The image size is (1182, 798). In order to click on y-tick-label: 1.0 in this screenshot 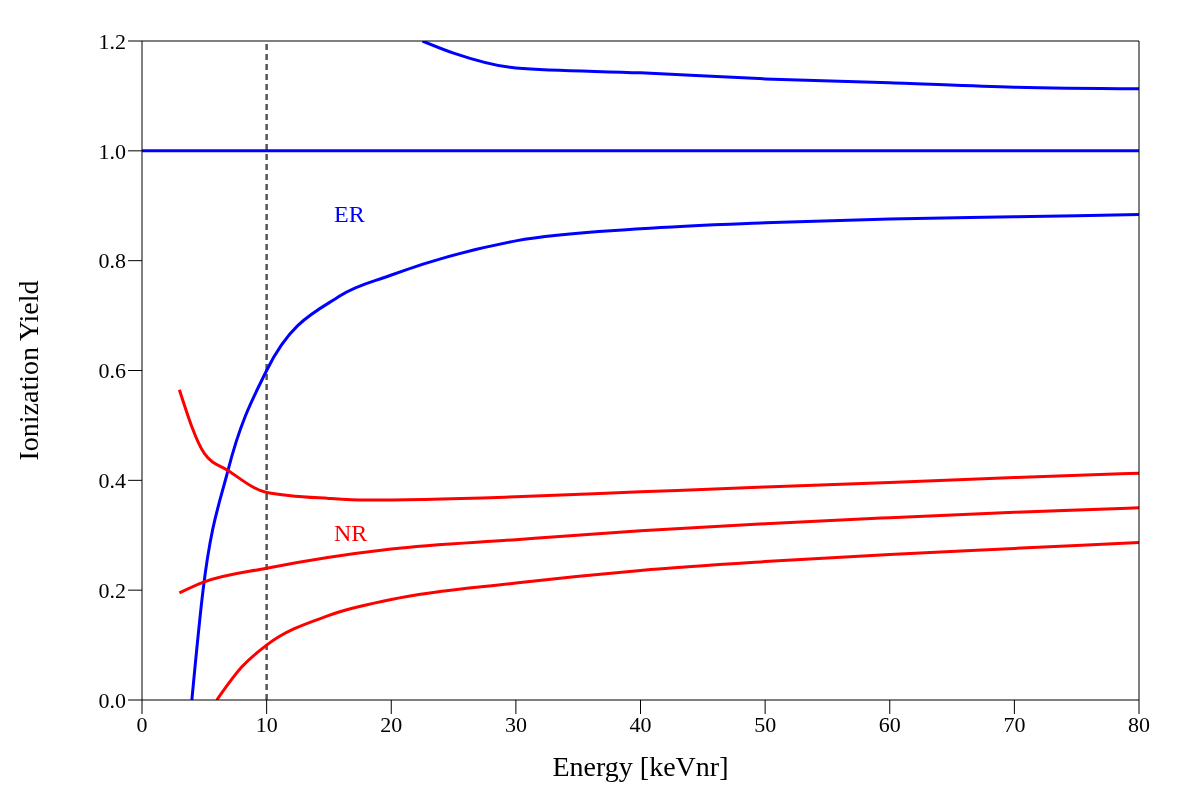, I will do `click(112, 151)`.